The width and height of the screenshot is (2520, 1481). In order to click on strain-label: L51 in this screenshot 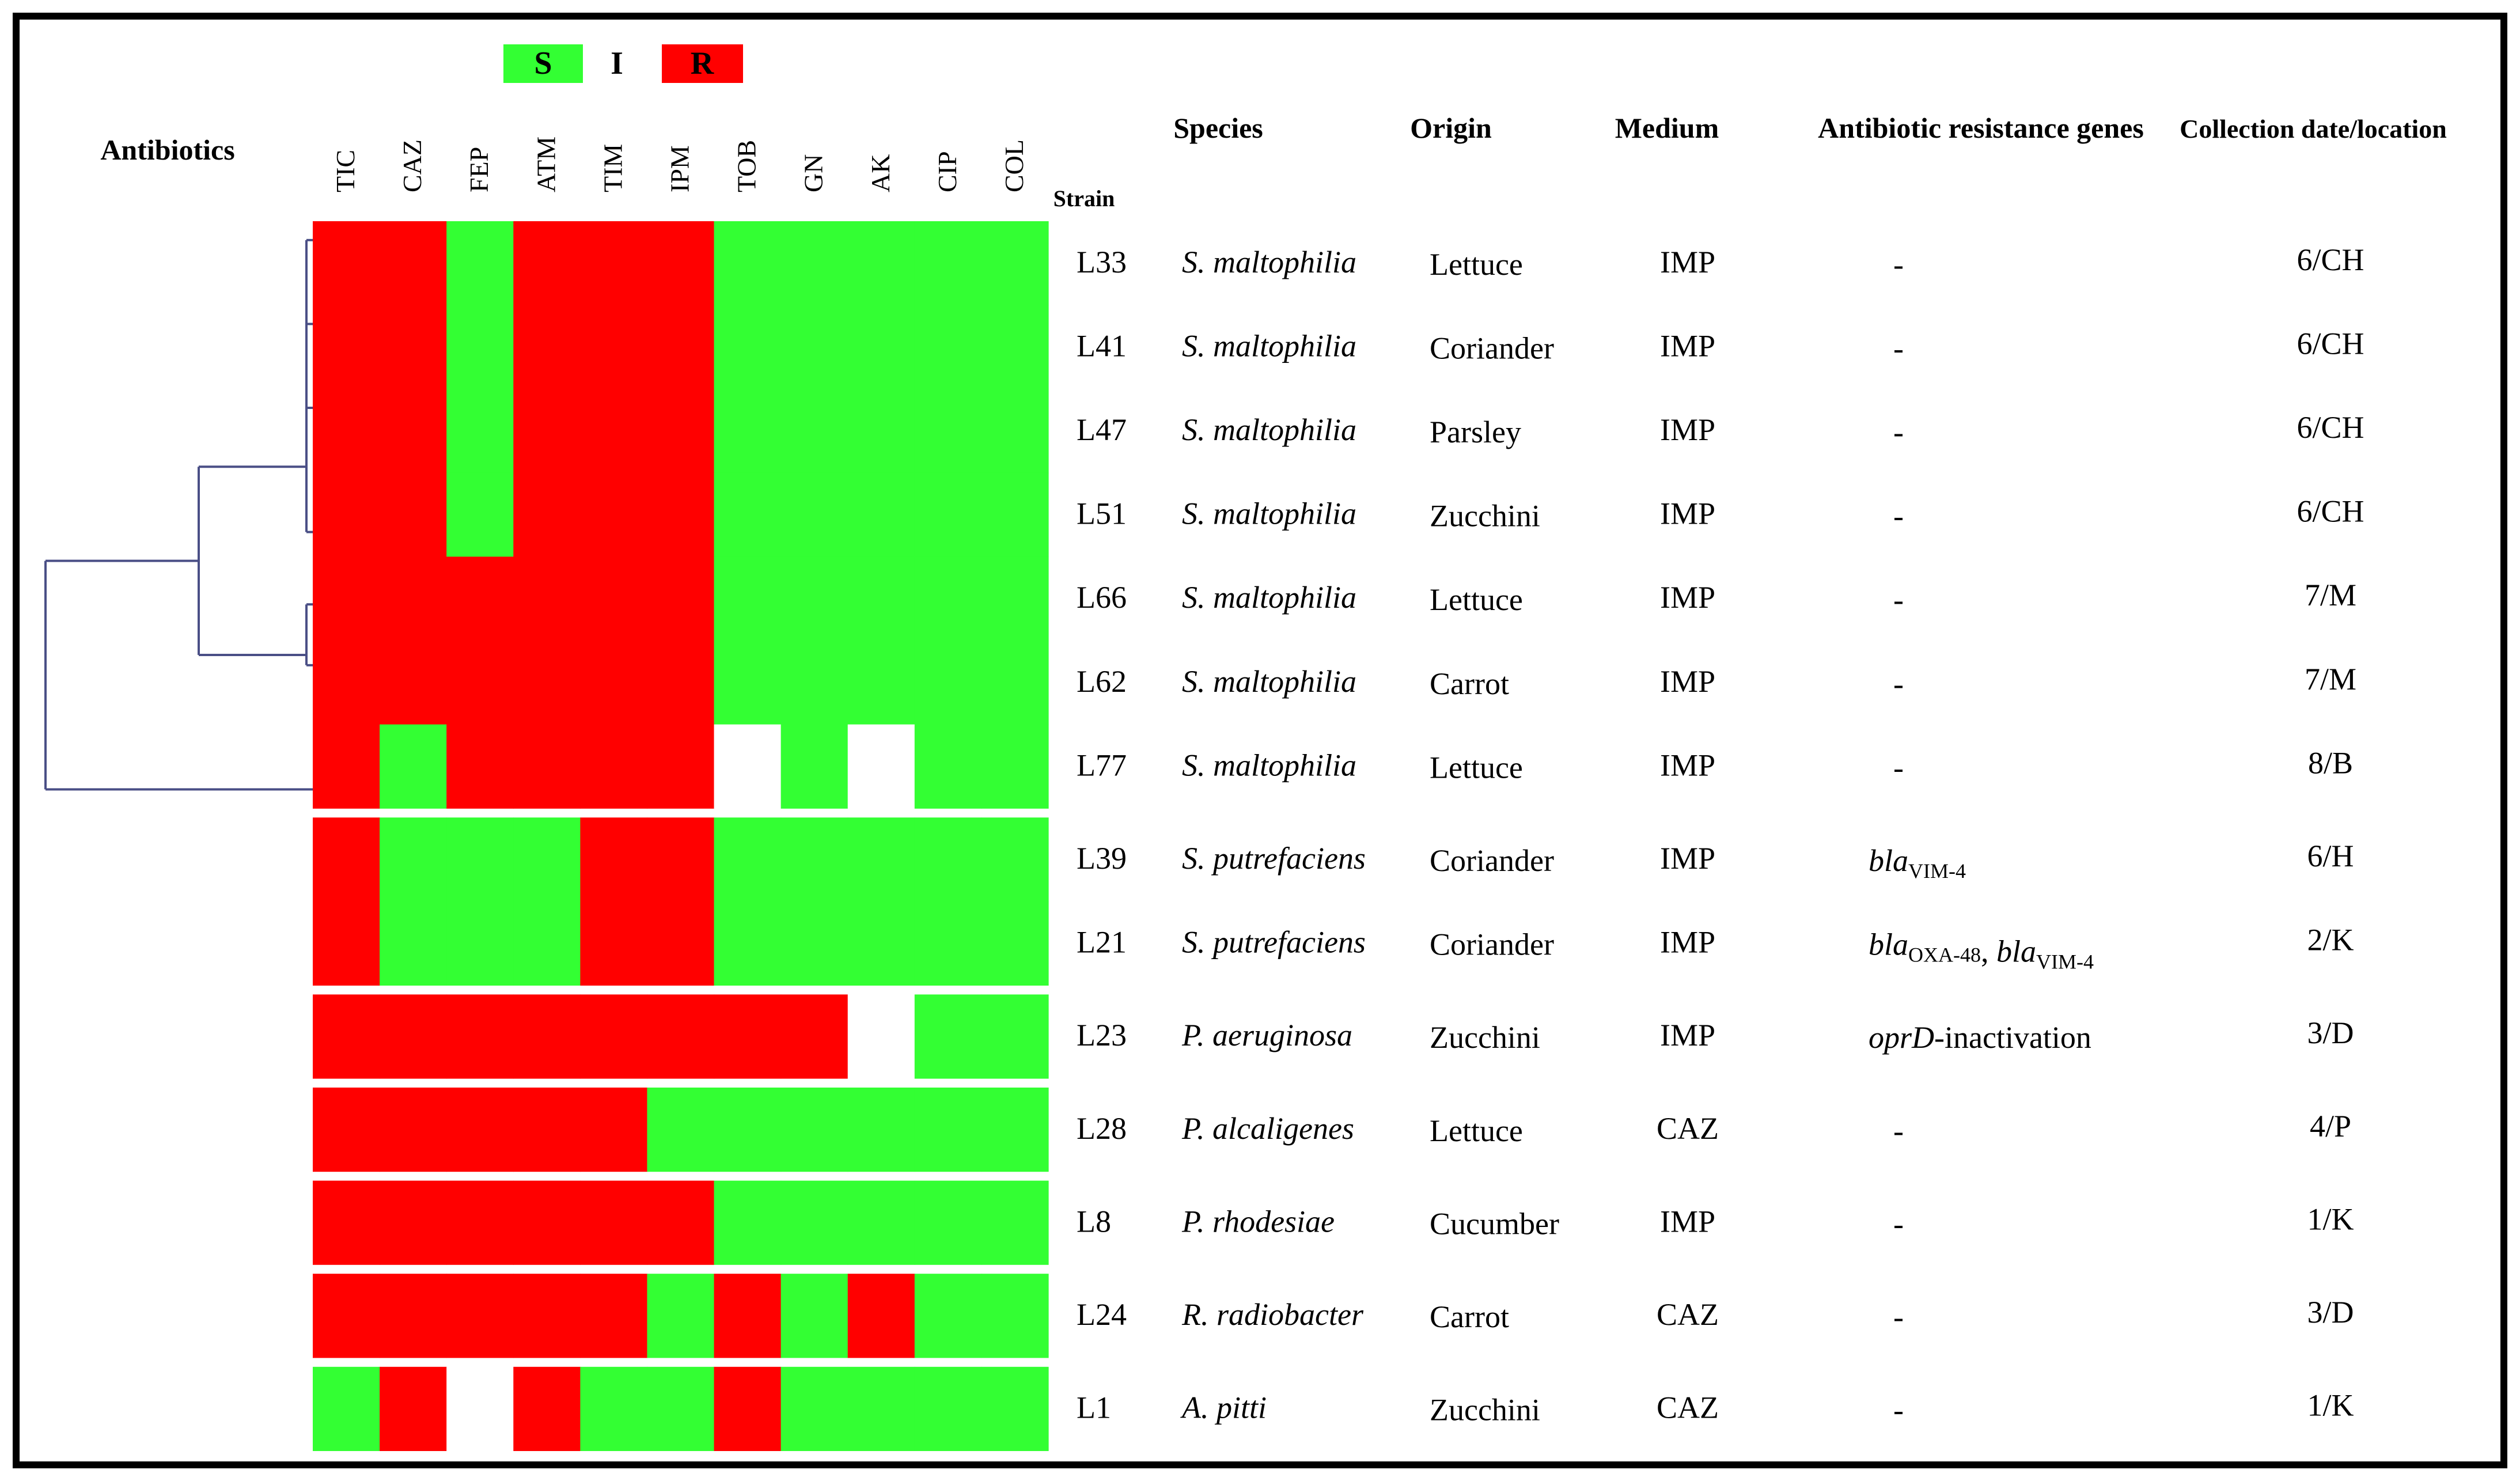, I will do `click(1102, 514)`.